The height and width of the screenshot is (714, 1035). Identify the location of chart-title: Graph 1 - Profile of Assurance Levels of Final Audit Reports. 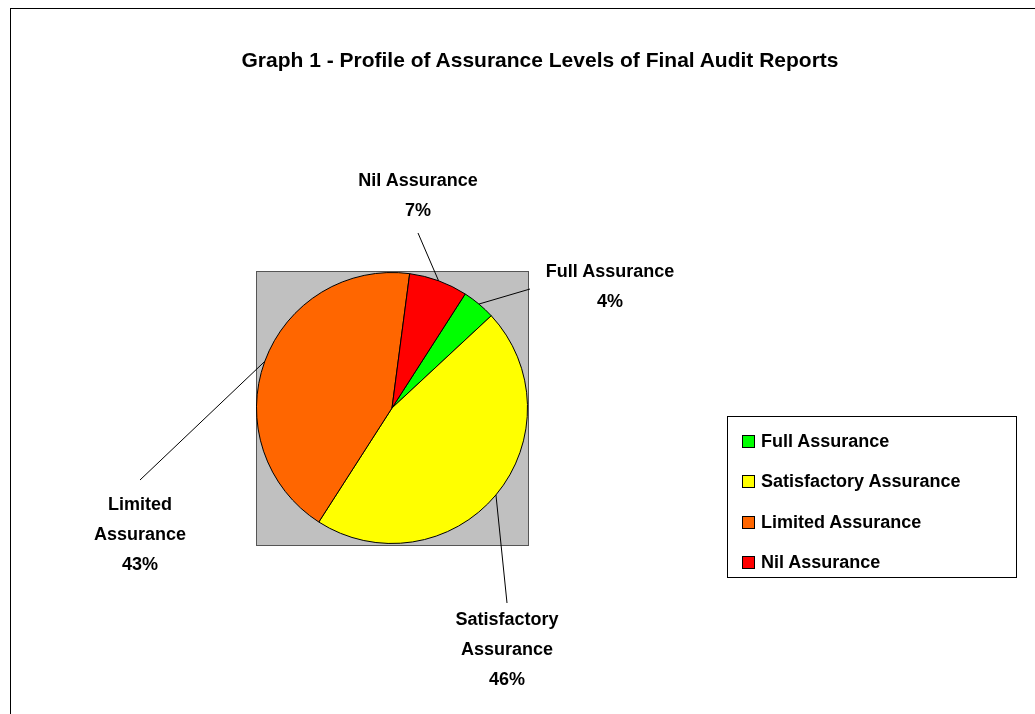
(540, 60).